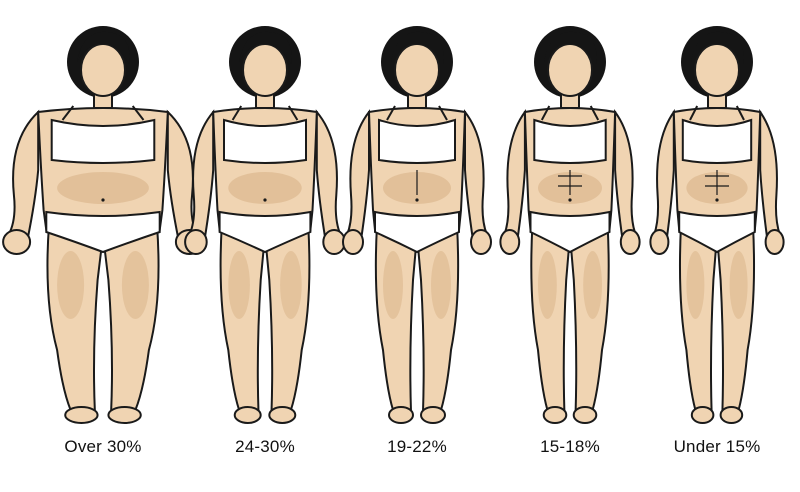  What do you see at coordinates (717, 446) in the screenshot?
I see `label-under-15: Under 15%` at bounding box center [717, 446].